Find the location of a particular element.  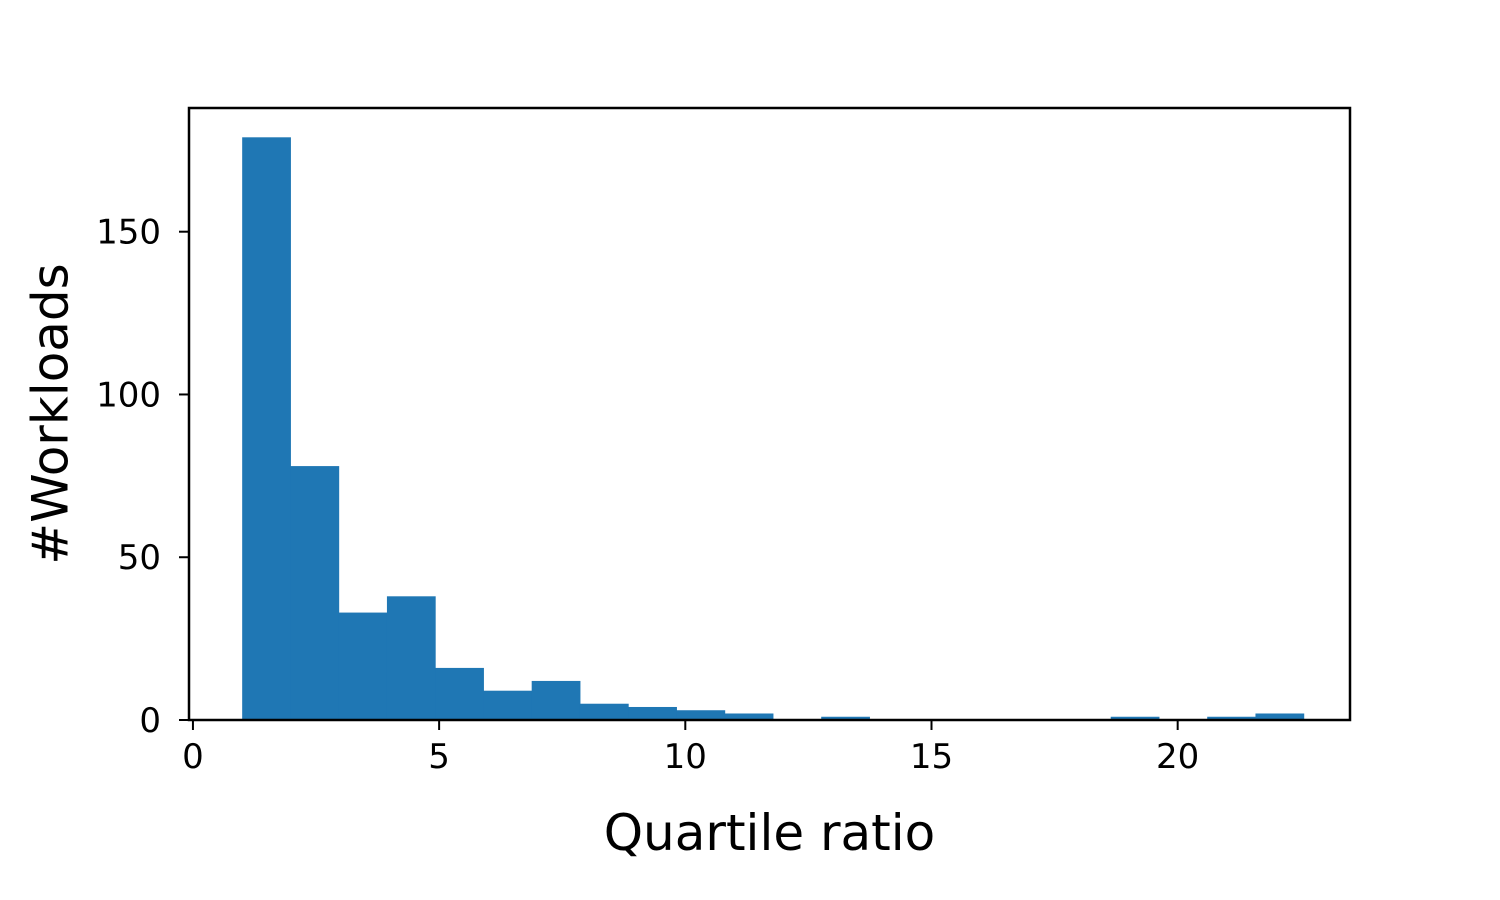

y-axis-title: #Workloads is located at coordinates (51, 413).